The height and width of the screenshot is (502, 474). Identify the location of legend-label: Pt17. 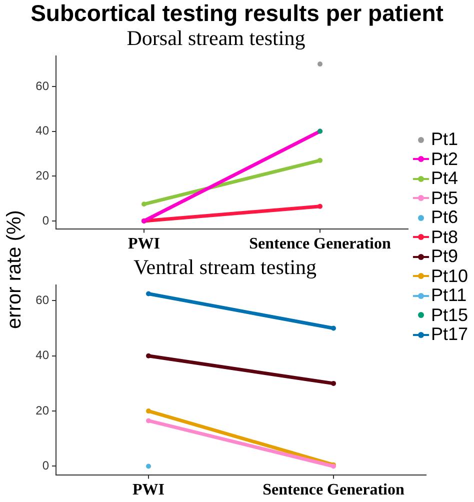
(449, 334).